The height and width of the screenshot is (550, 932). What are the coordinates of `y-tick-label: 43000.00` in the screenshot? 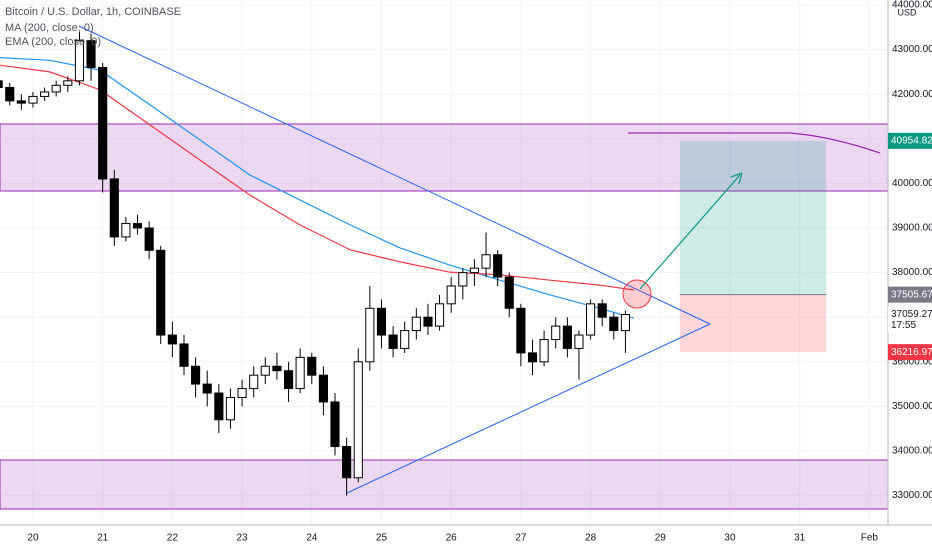 It's located at (912, 49).